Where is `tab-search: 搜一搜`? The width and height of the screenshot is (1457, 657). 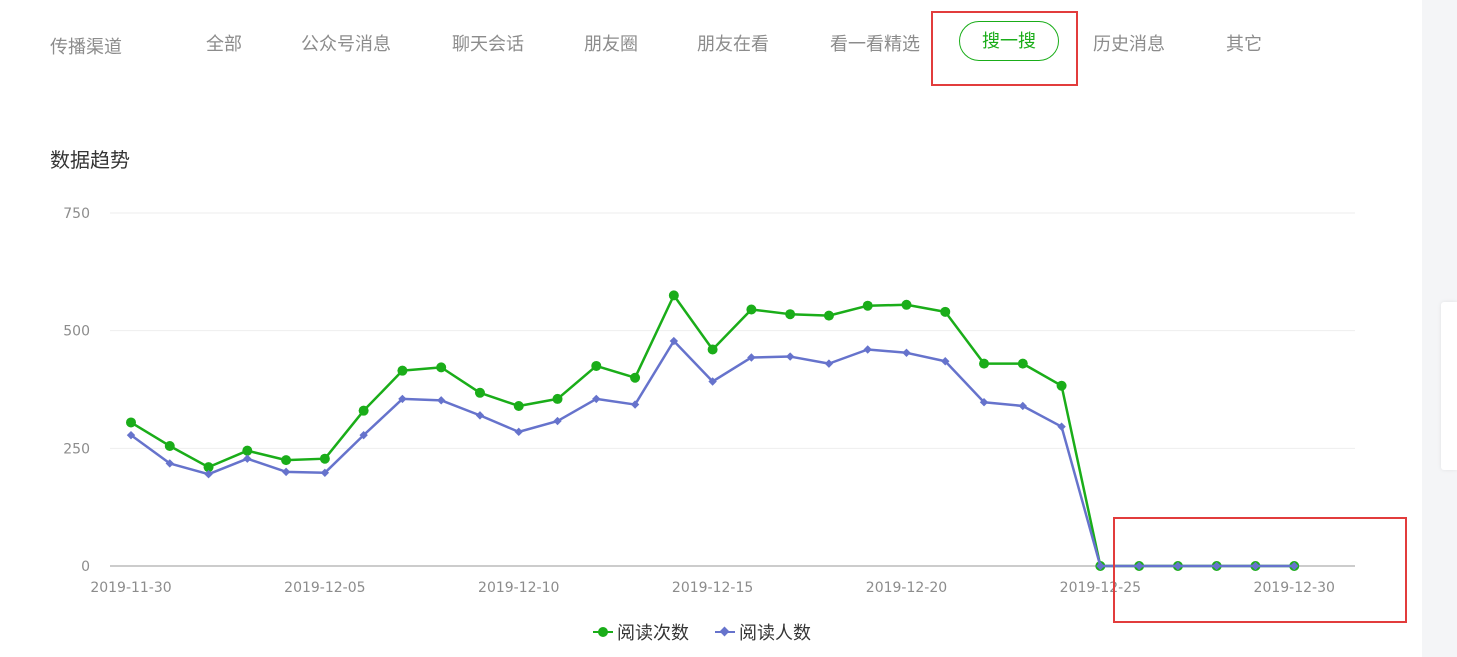 tab-search: 搜一搜 is located at coordinates (1009, 41).